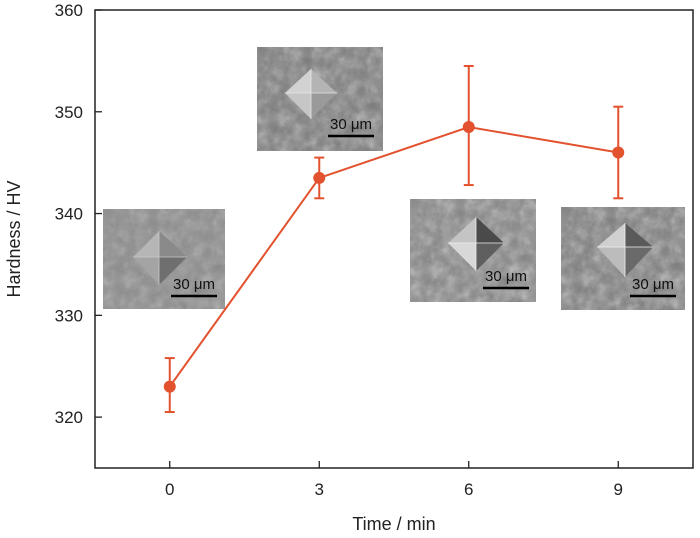 This screenshot has width=700, height=538. What do you see at coordinates (69, 10) in the screenshot?
I see `y-tick-label: 360` at bounding box center [69, 10].